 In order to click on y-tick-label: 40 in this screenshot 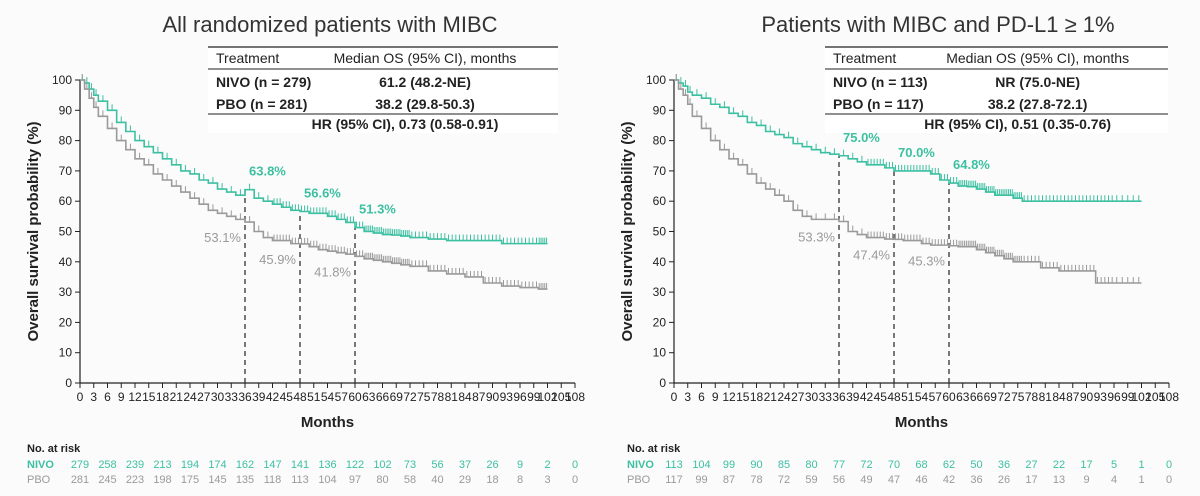, I will do `click(66, 262)`.